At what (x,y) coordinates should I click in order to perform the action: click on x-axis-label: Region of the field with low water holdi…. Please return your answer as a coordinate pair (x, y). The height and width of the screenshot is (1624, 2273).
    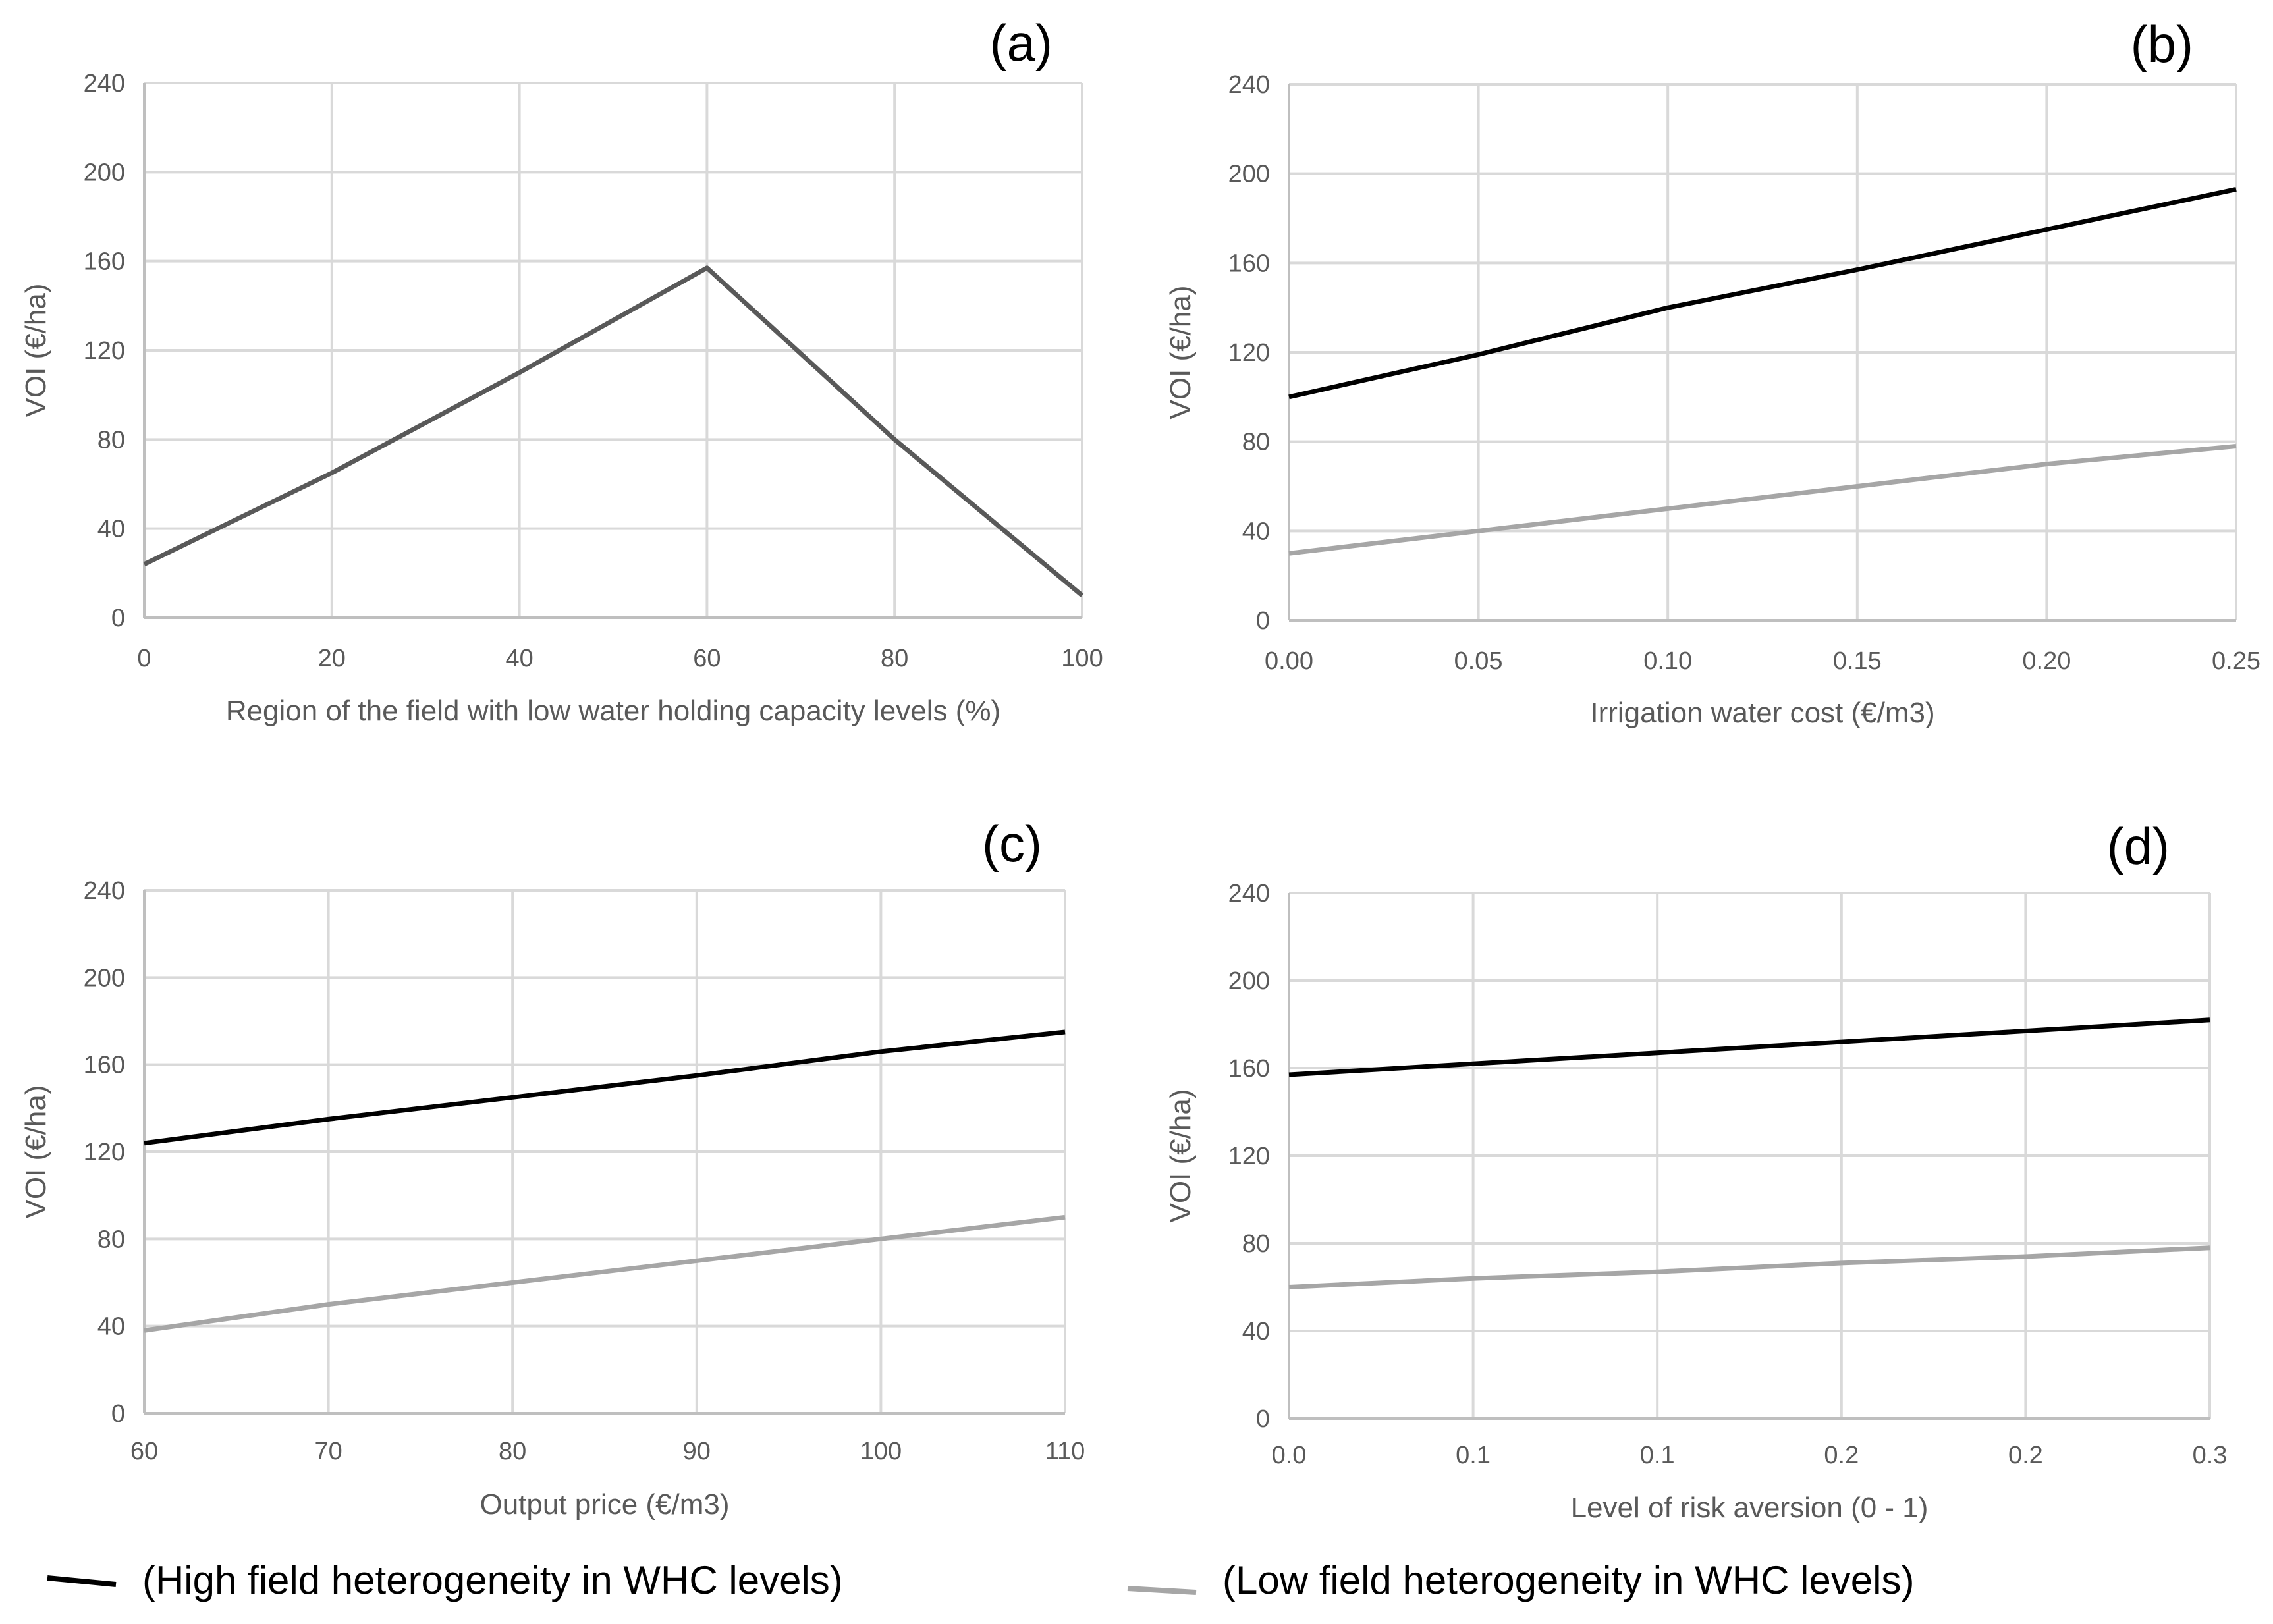
    Looking at the image, I should click on (613, 711).